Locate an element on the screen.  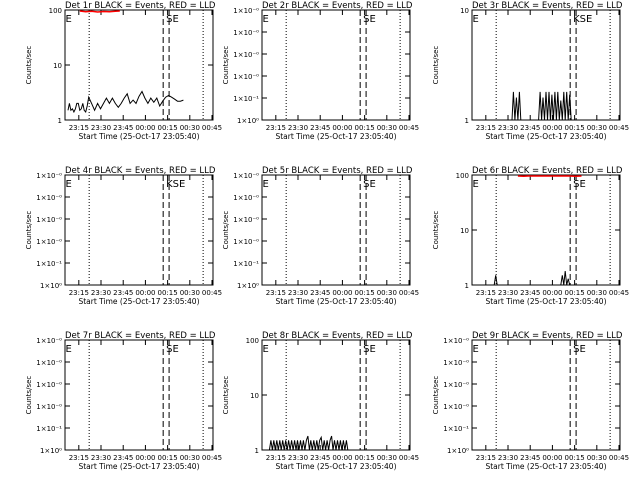
panel-title: Det 6r BLACK = Events, RED = LLD is located at coordinates (547, 171).